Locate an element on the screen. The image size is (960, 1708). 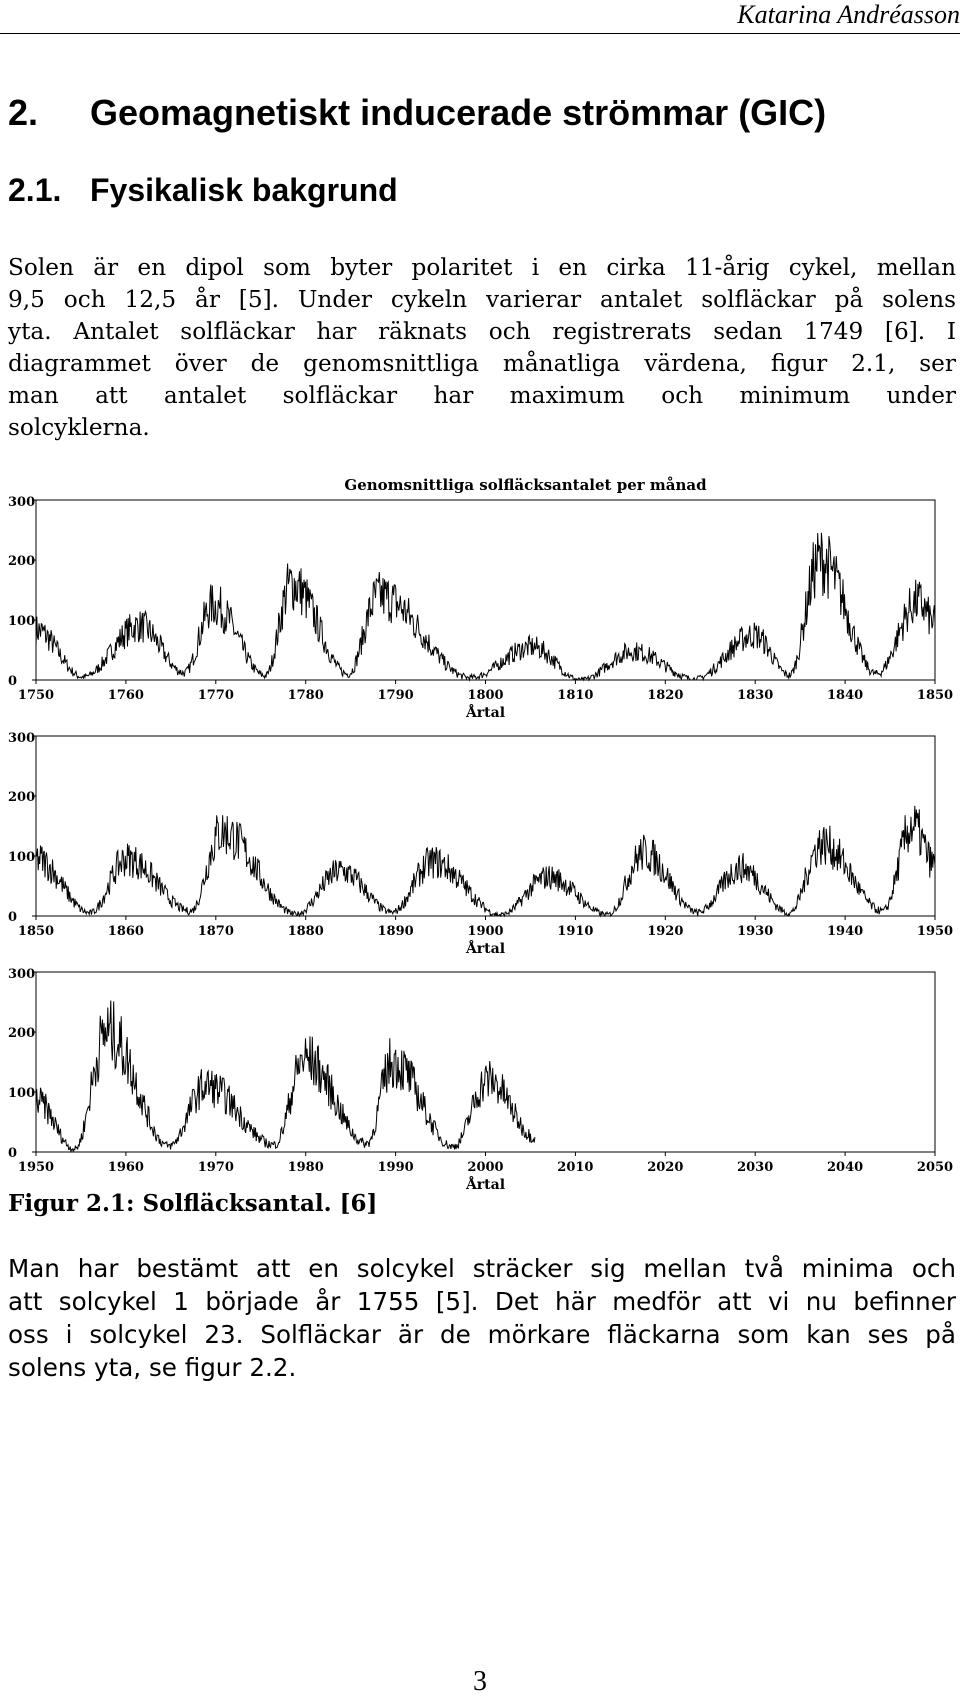
x-tick-label: 1940 is located at coordinates (845, 931).